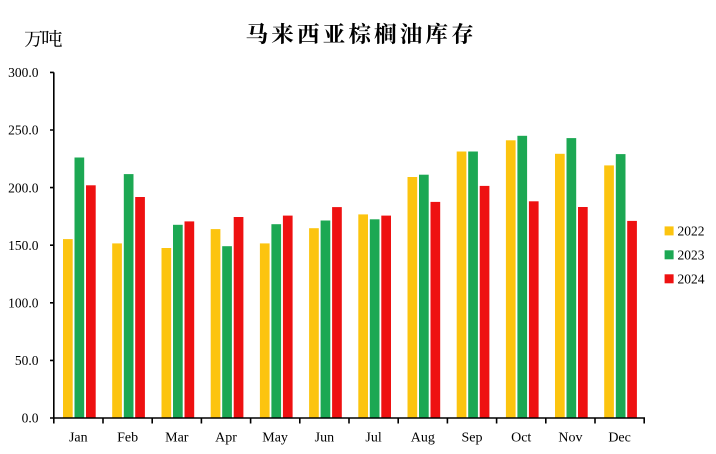 This screenshot has height=454, width=716. I want to click on svg-text: May, so click(275, 438).